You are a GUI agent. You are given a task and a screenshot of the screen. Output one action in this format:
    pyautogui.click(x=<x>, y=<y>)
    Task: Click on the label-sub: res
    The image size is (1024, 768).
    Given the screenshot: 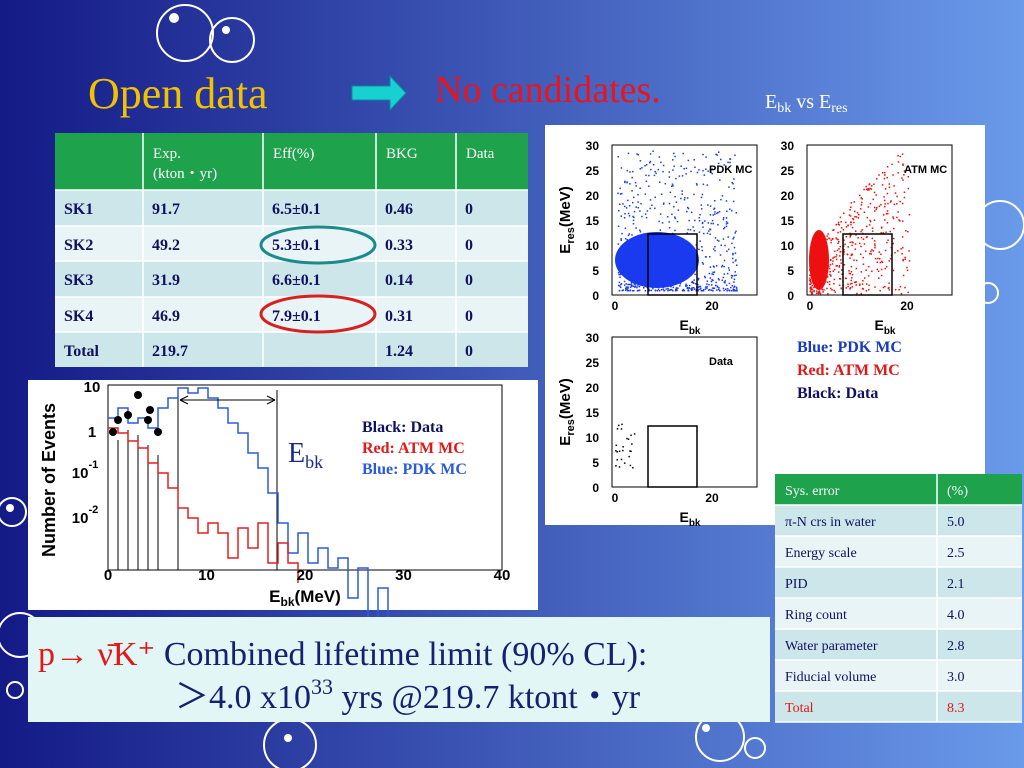 What is the action you would take?
    pyautogui.click(x=571, y=427)
    